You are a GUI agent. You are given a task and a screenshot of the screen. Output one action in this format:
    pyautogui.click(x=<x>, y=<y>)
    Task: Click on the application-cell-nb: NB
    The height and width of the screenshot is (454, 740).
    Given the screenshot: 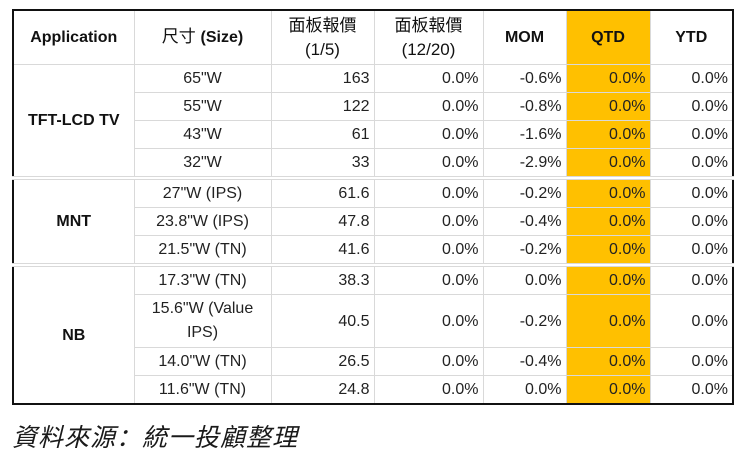 What is the action you would take?
    pyautogui.click(x=73, y=334)
    